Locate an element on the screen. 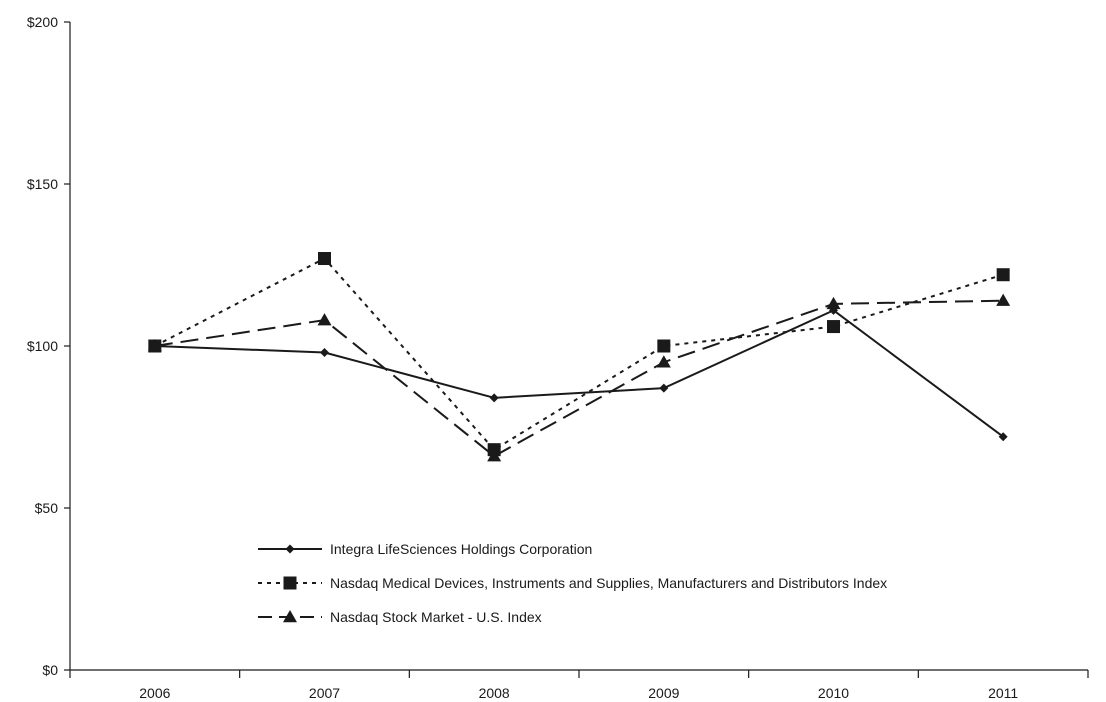  x-tick-label: 2006 is located at coordinates (154, 693).